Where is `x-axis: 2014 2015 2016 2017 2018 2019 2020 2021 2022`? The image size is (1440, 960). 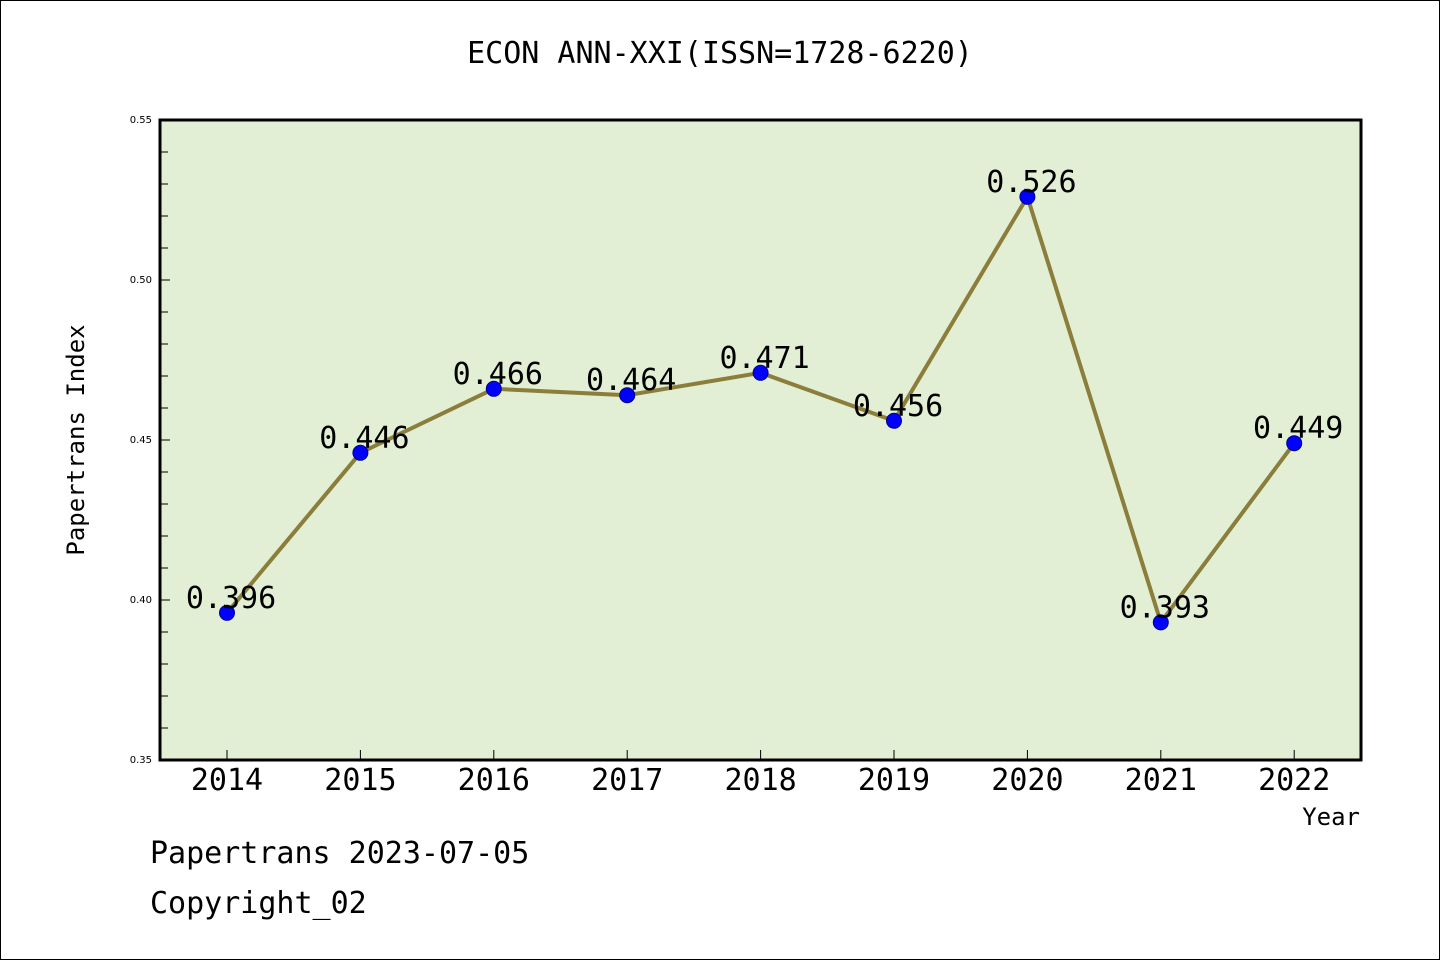
x-axis: 2014 2015 2016 2017 2018 2019 2020 2021 2022 is located at coordinates (760, 774).